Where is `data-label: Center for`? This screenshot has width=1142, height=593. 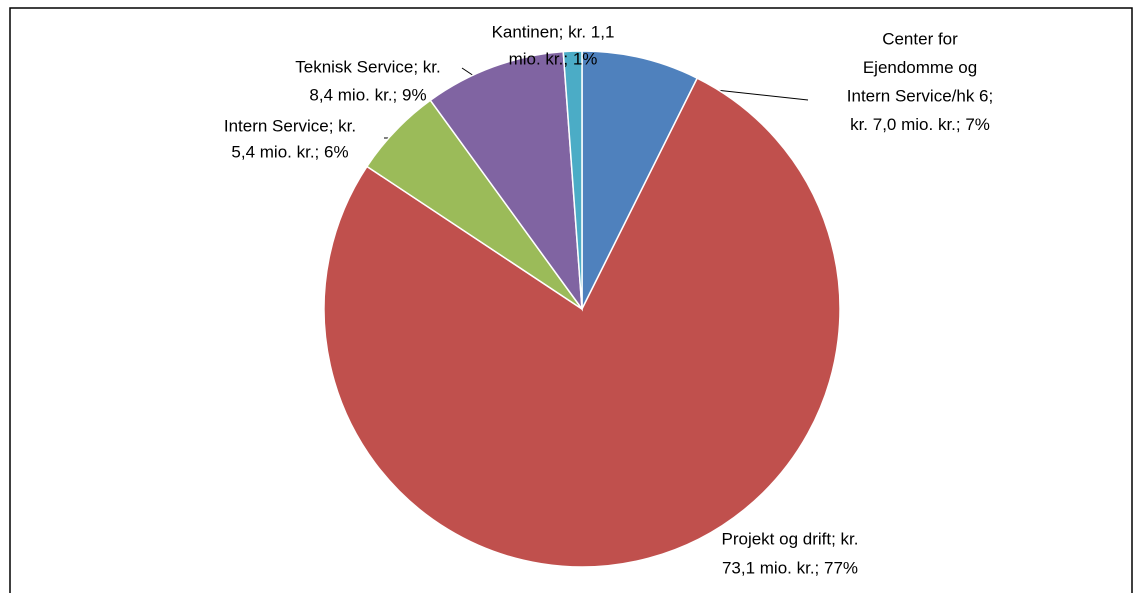
data-label: Center for is located at coordinates (920, 38).